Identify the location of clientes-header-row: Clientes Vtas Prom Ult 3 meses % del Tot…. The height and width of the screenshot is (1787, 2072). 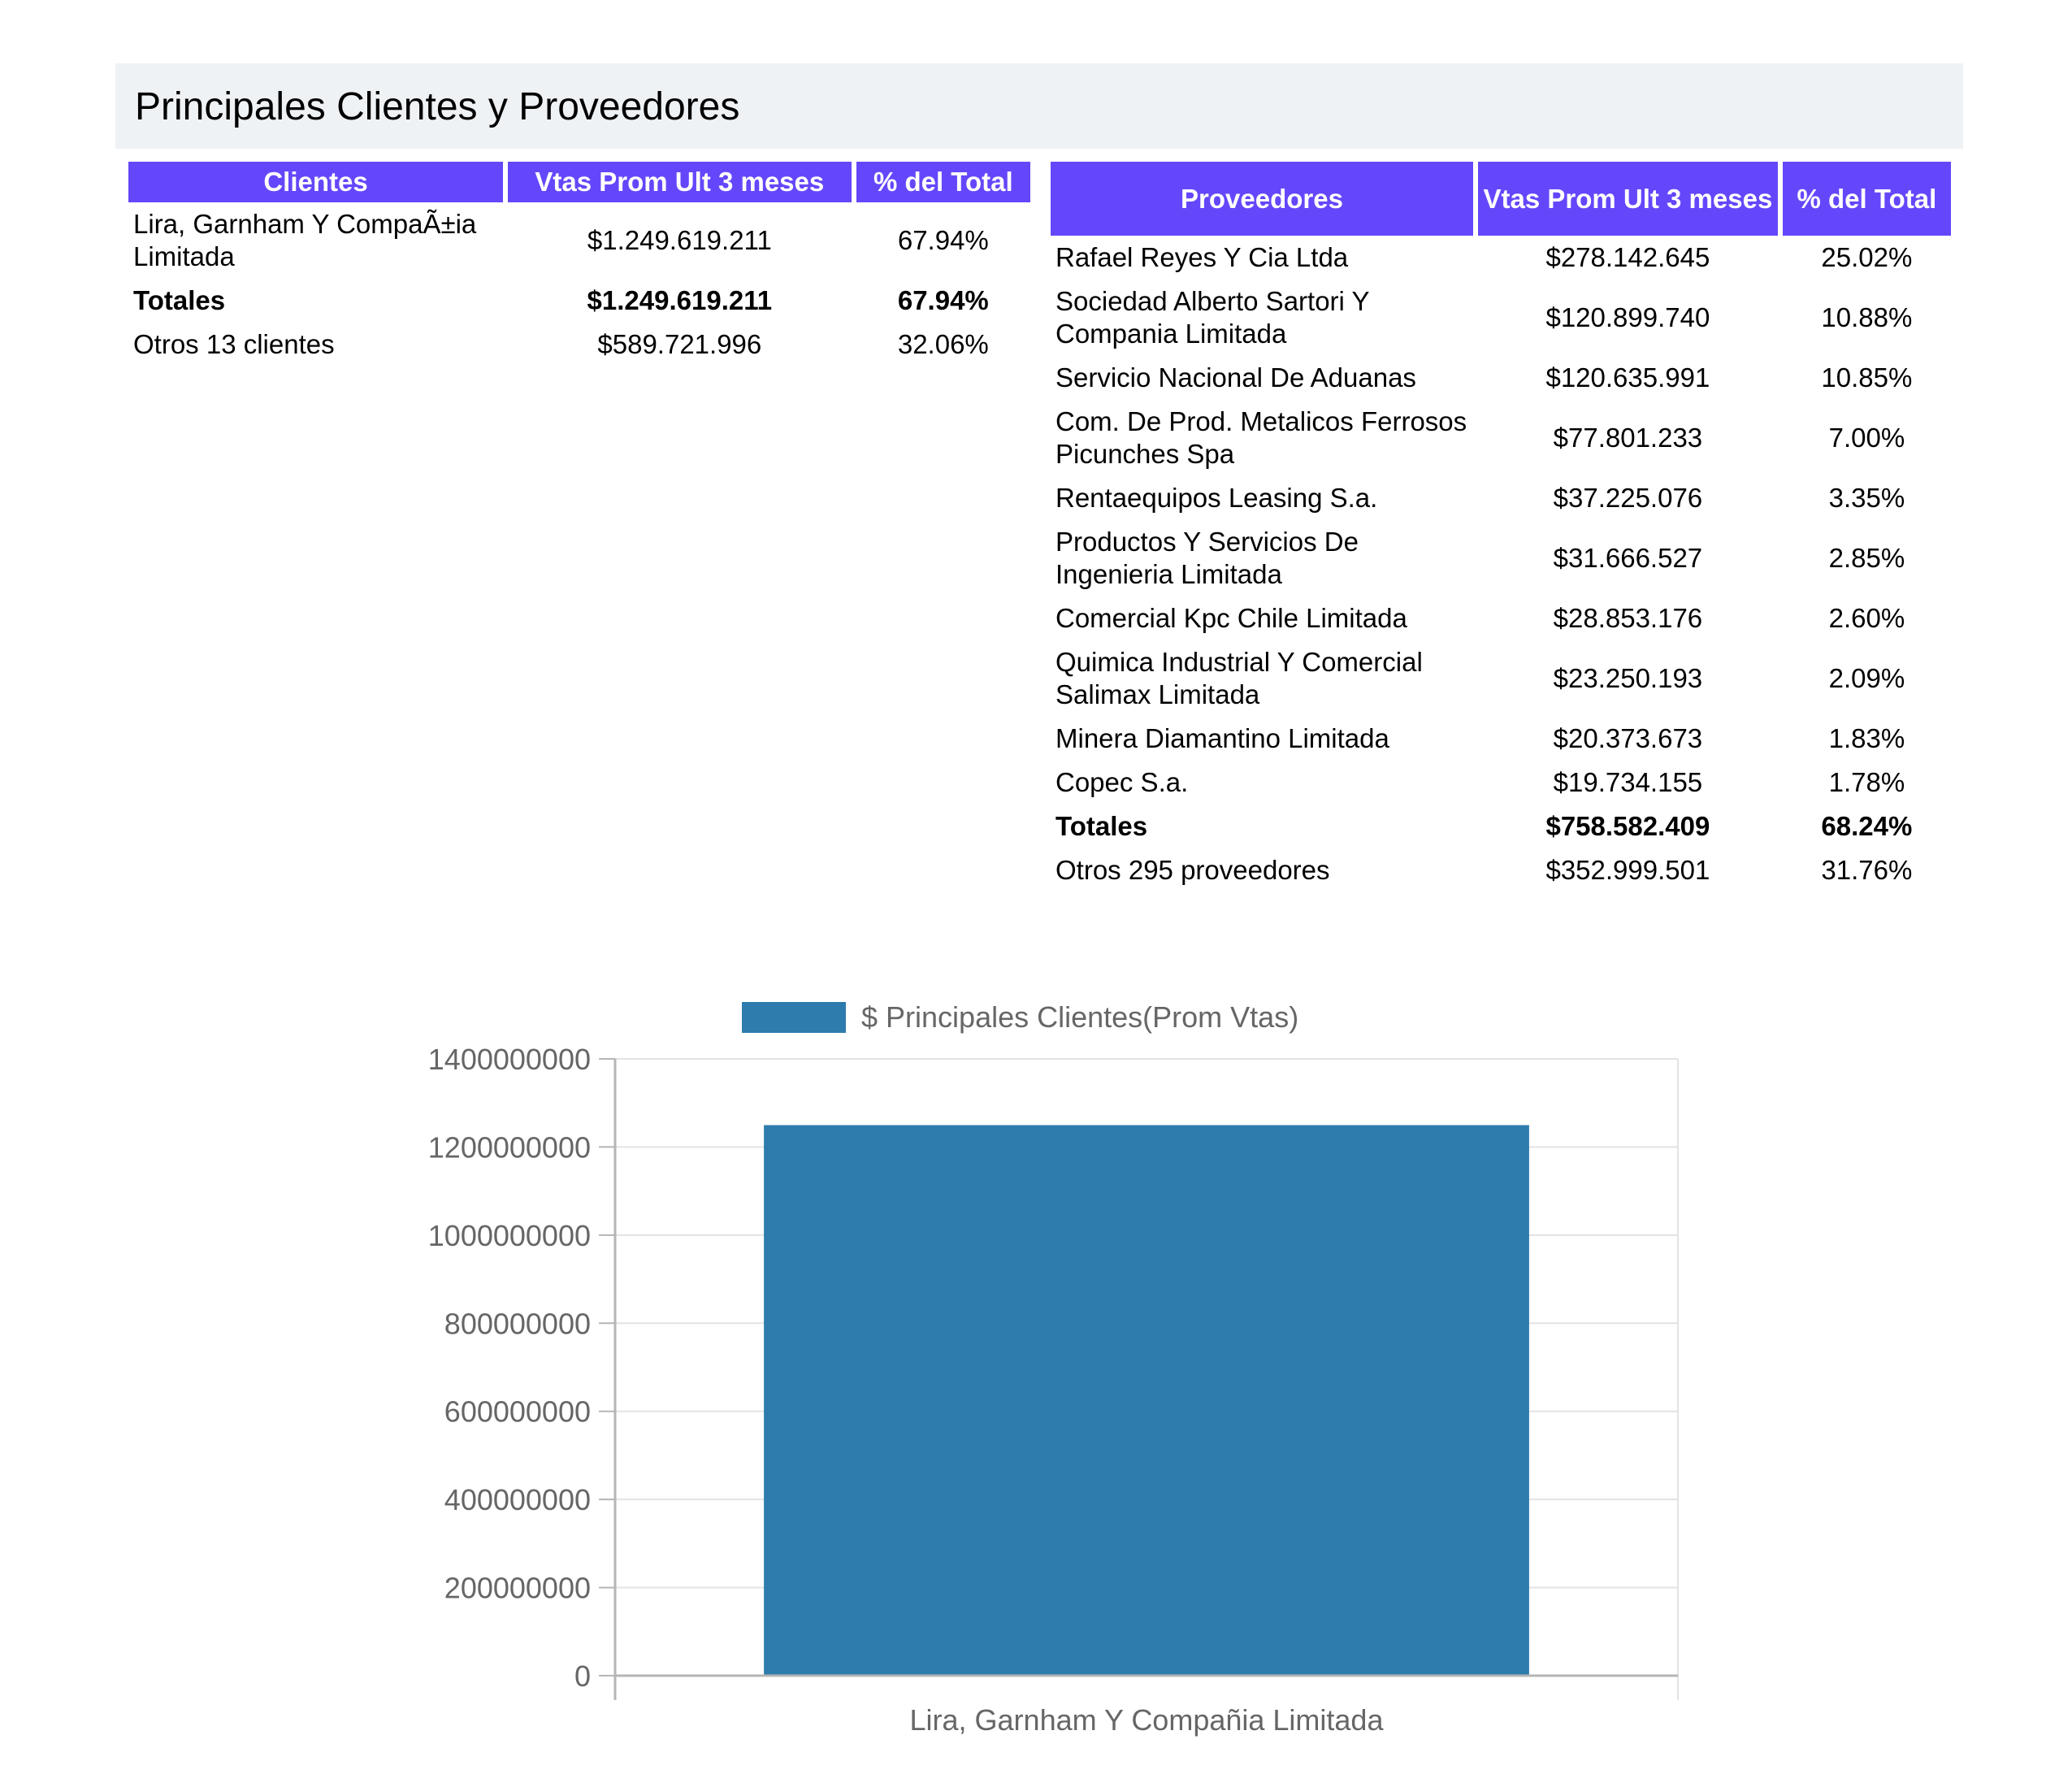
(579, 182).